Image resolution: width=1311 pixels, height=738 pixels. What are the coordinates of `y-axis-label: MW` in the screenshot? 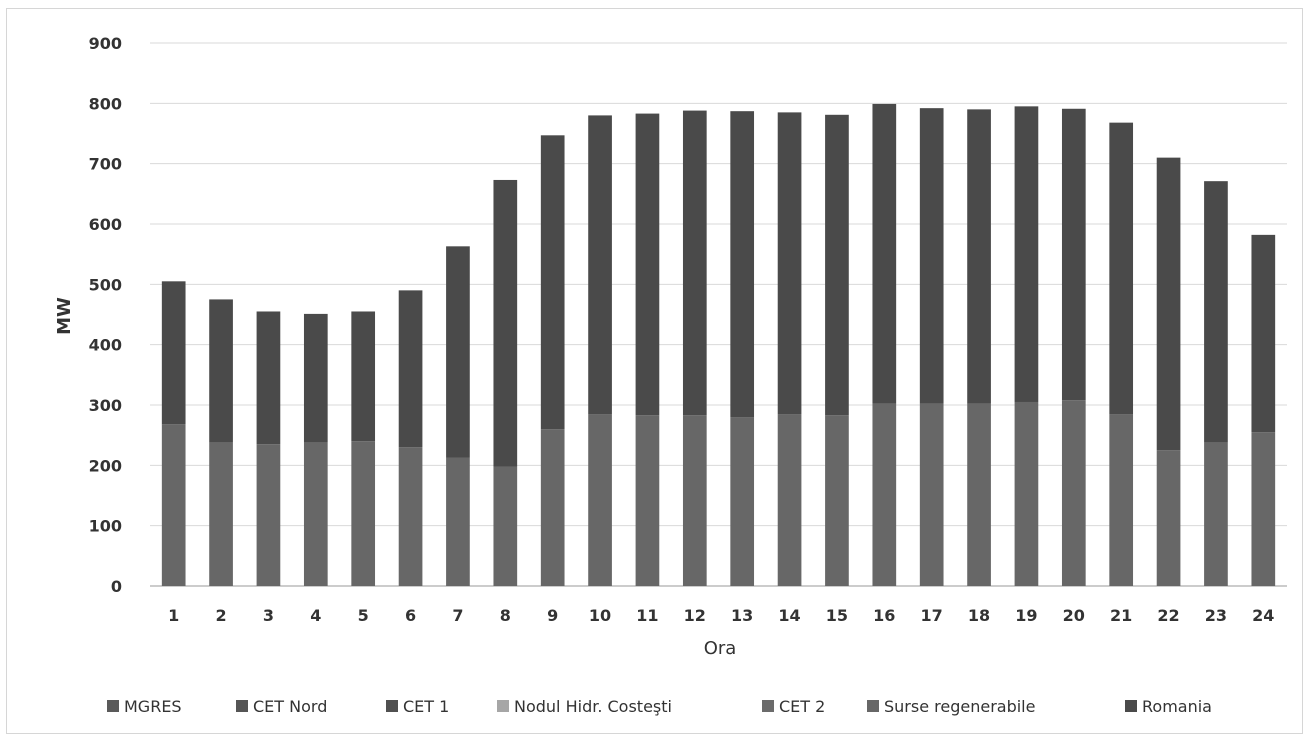 It's located at (64, 316).